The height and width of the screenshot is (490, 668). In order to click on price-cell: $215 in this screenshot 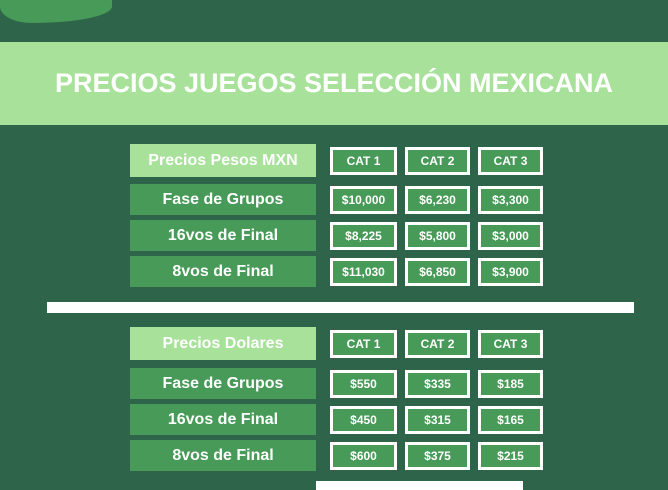, I will do `click(510, 456)`.